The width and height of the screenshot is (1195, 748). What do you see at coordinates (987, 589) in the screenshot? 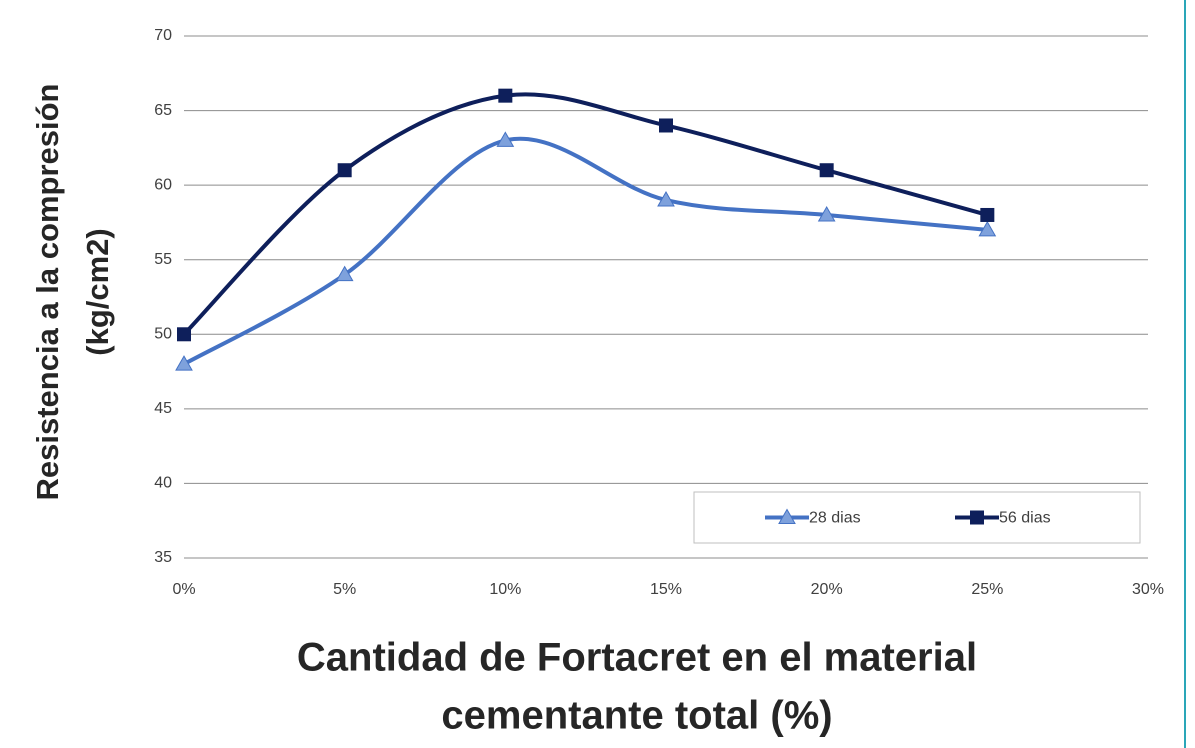
I see `x-tick-label: 25%` at bounding box center [987, 589].